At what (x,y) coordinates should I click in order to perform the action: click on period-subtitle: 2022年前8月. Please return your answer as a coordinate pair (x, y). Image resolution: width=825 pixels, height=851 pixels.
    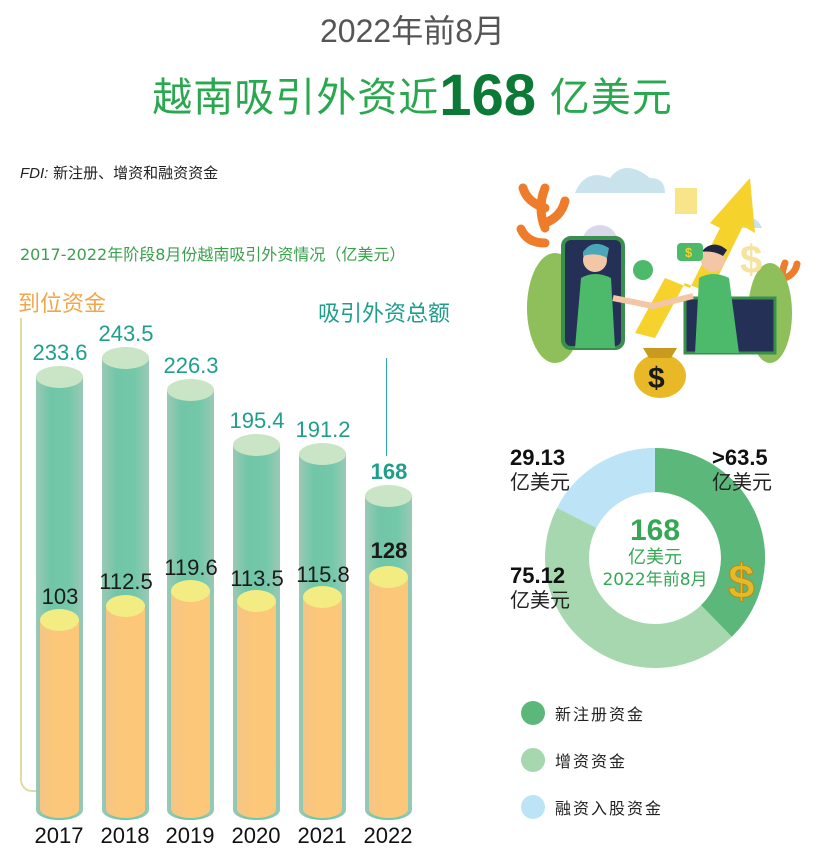
    Looking at the image, I should click on (412, 31).